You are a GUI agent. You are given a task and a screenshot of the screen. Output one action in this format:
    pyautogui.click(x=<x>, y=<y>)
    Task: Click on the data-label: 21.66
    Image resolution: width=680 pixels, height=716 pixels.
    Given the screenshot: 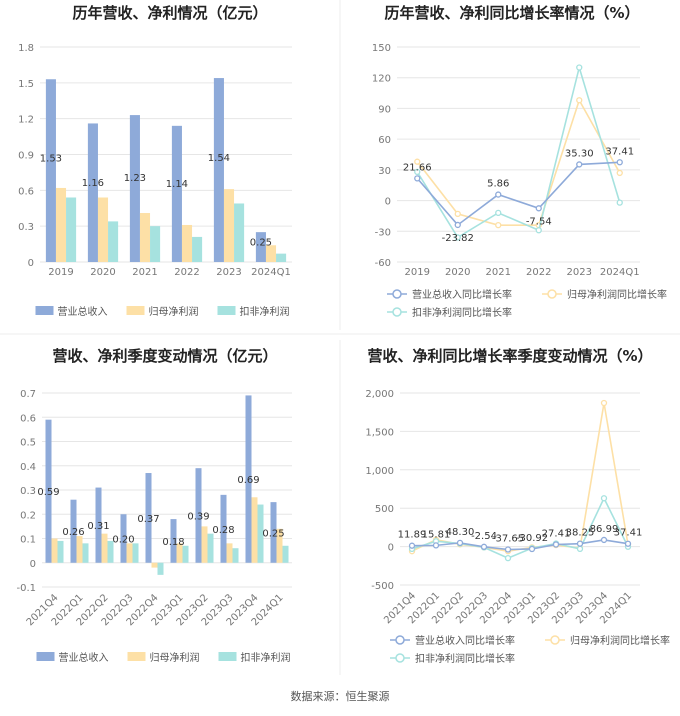 What is the action you would take?
    pyautogui.click(x=417, y=167)
    